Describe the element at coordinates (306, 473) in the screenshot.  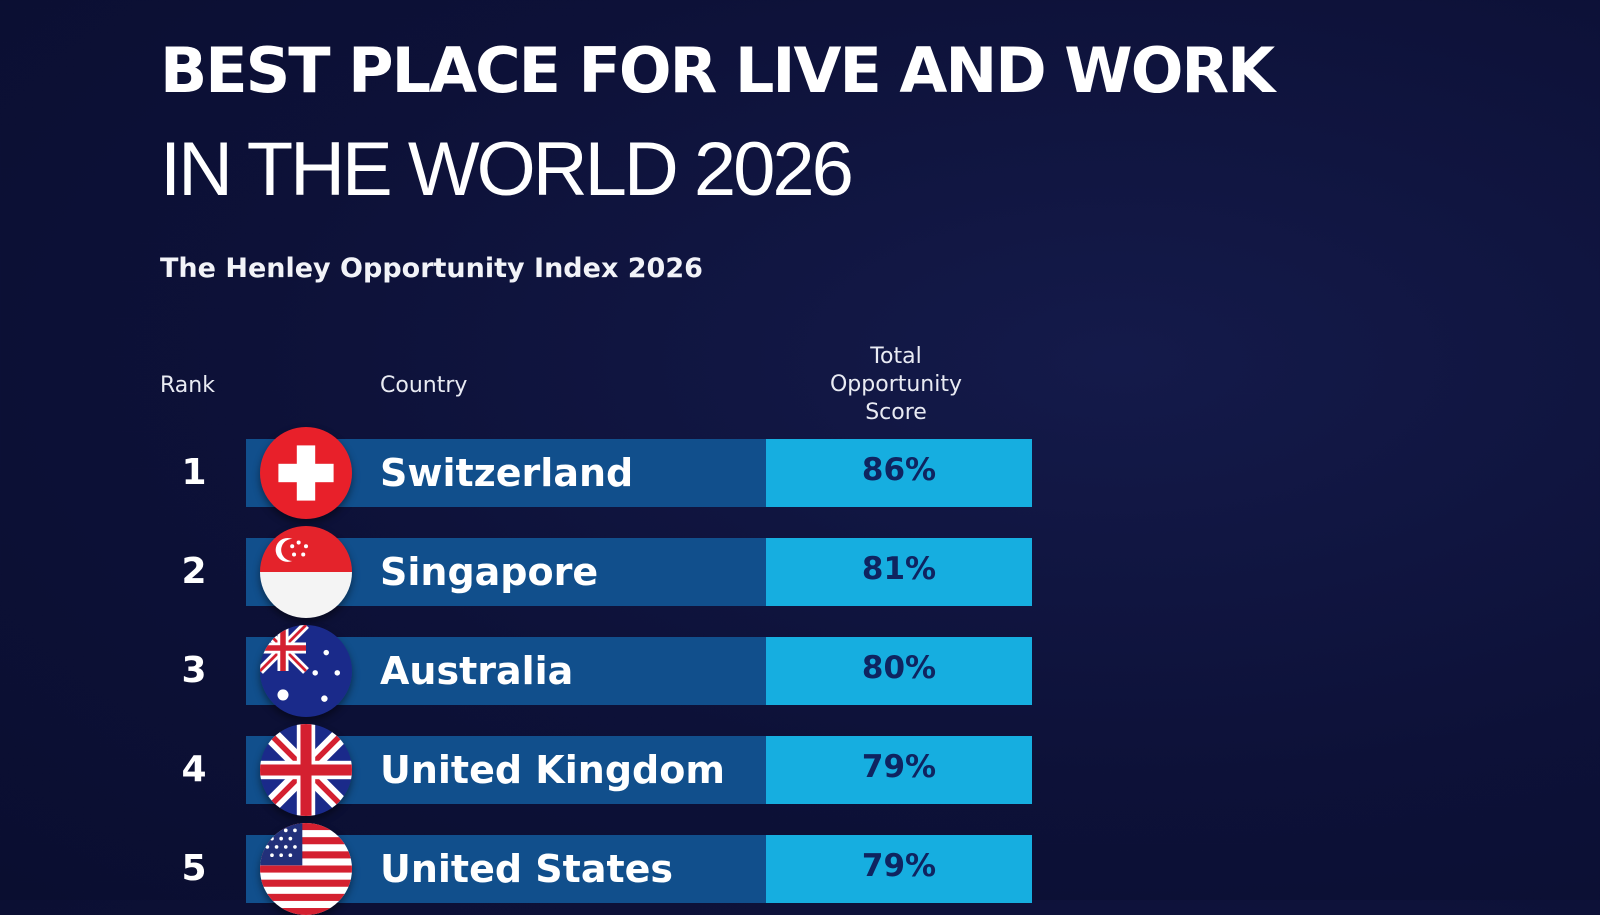
I see `switzerland-flag-icon` at that location.